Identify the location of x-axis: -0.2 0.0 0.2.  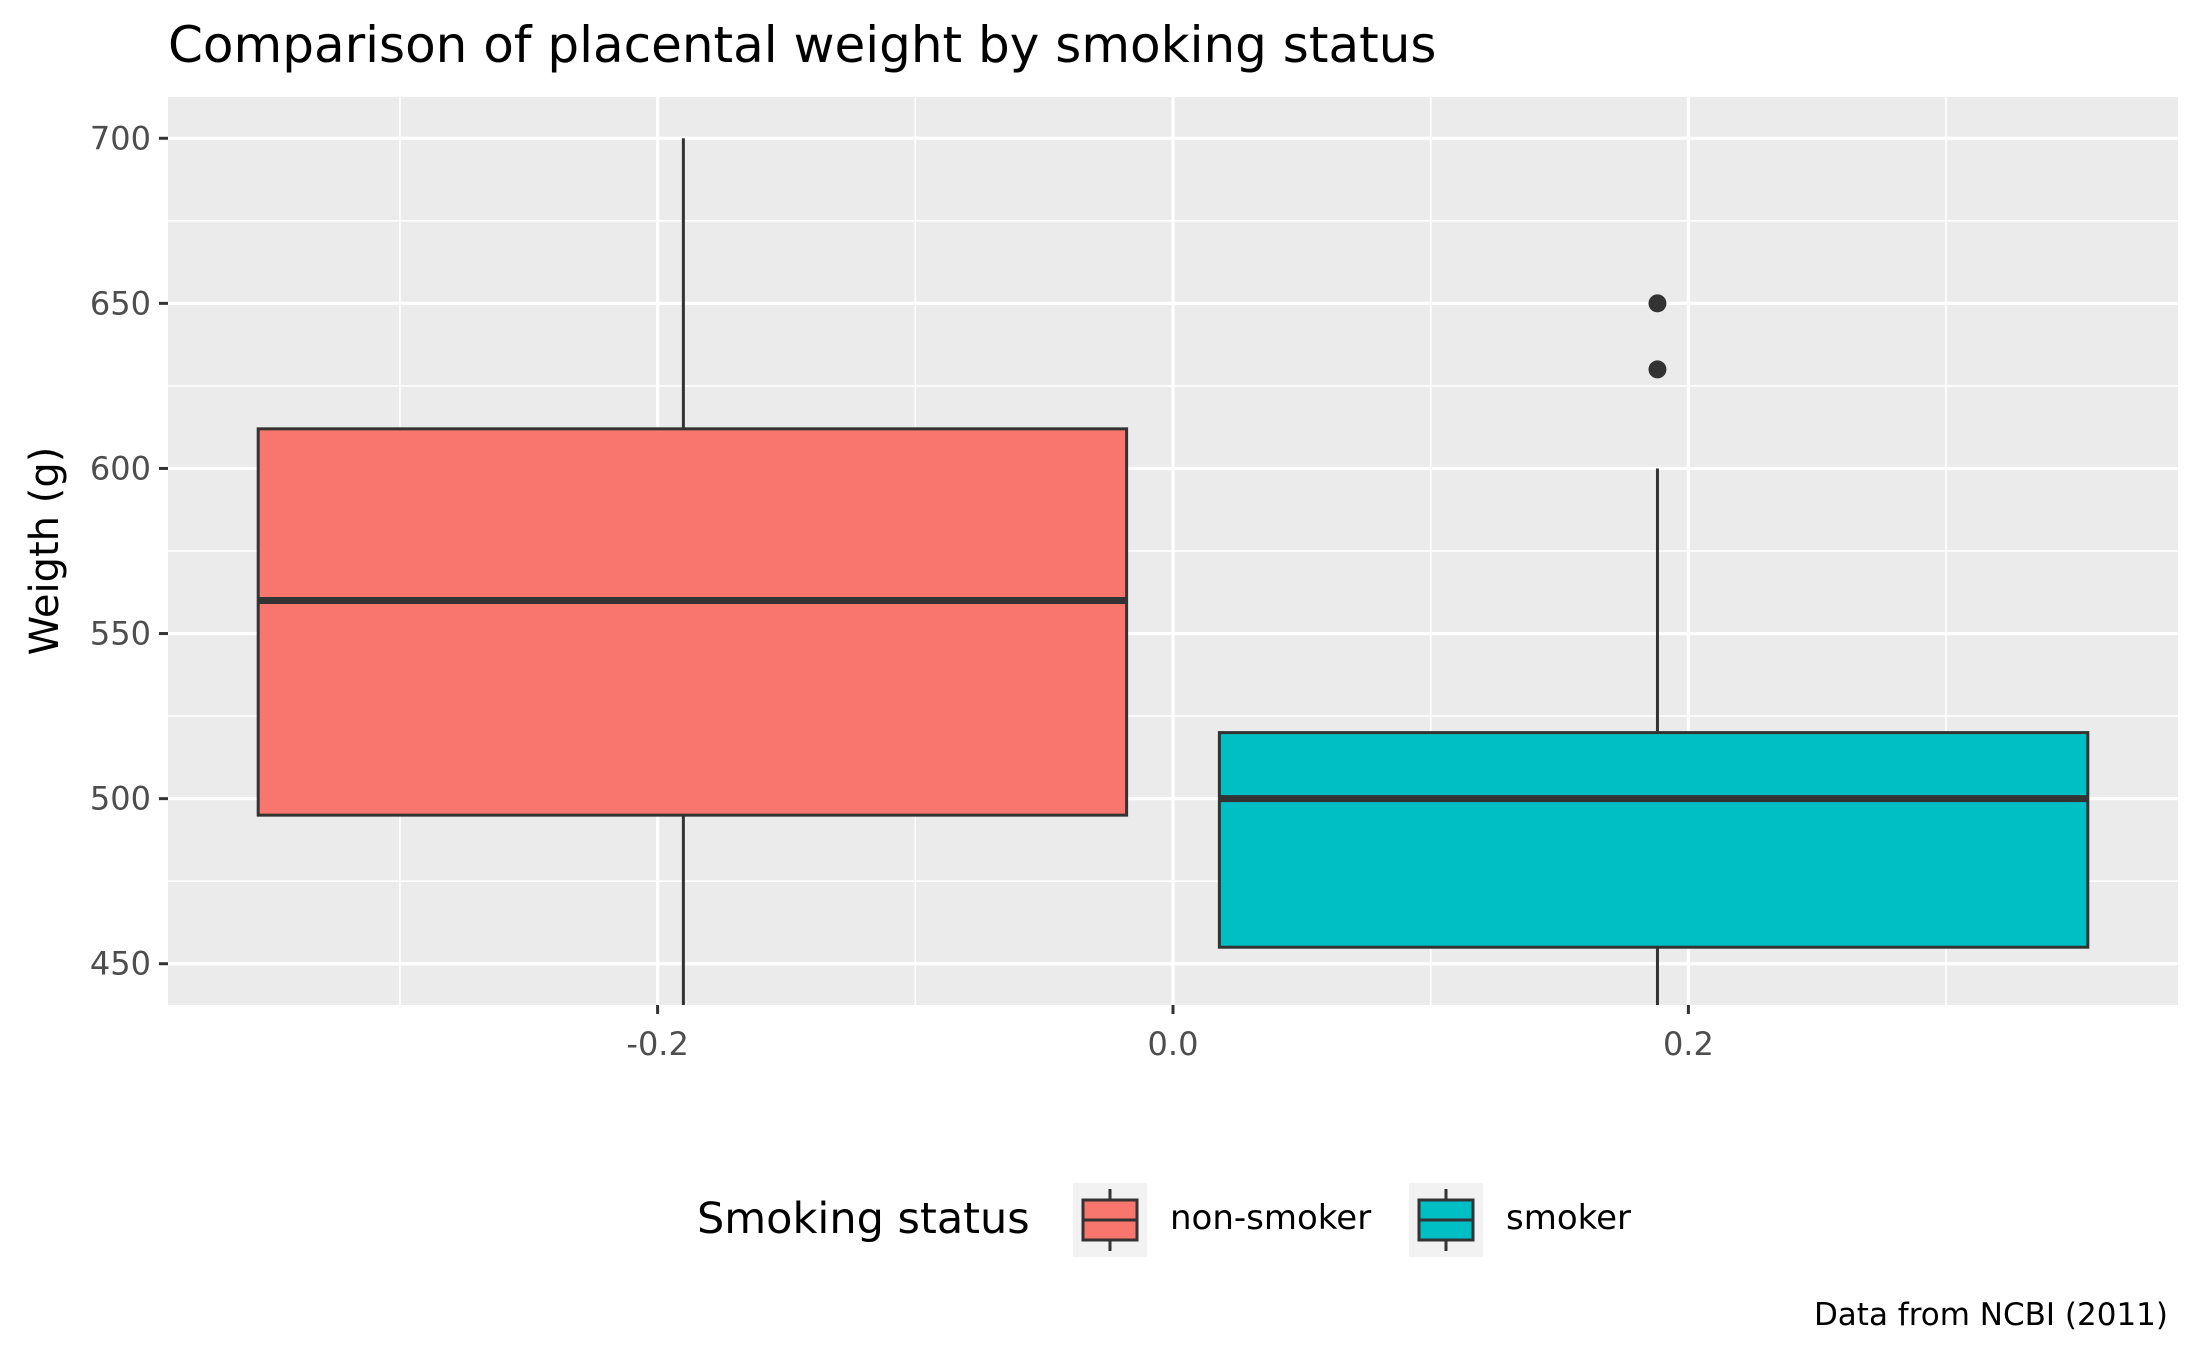
(1170, 1034).